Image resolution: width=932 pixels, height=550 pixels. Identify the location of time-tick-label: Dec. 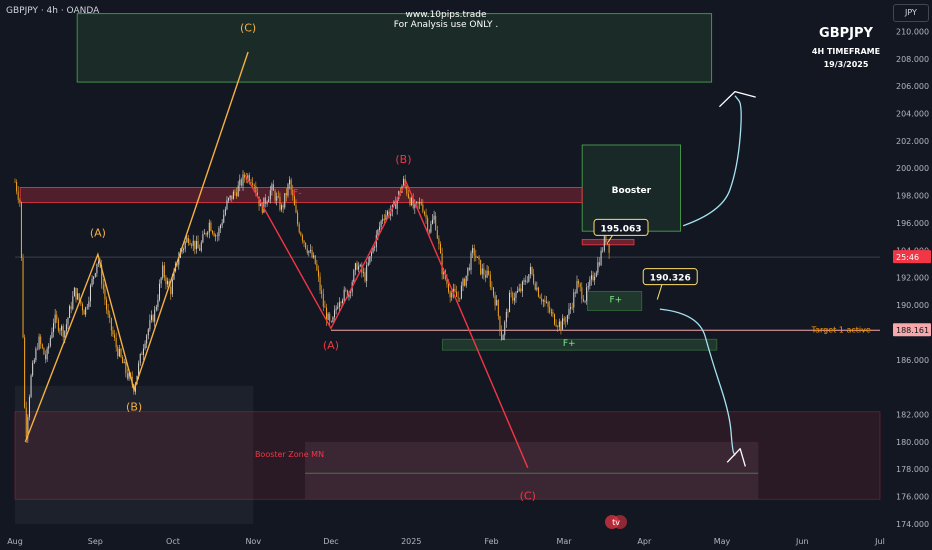
(330, 541).